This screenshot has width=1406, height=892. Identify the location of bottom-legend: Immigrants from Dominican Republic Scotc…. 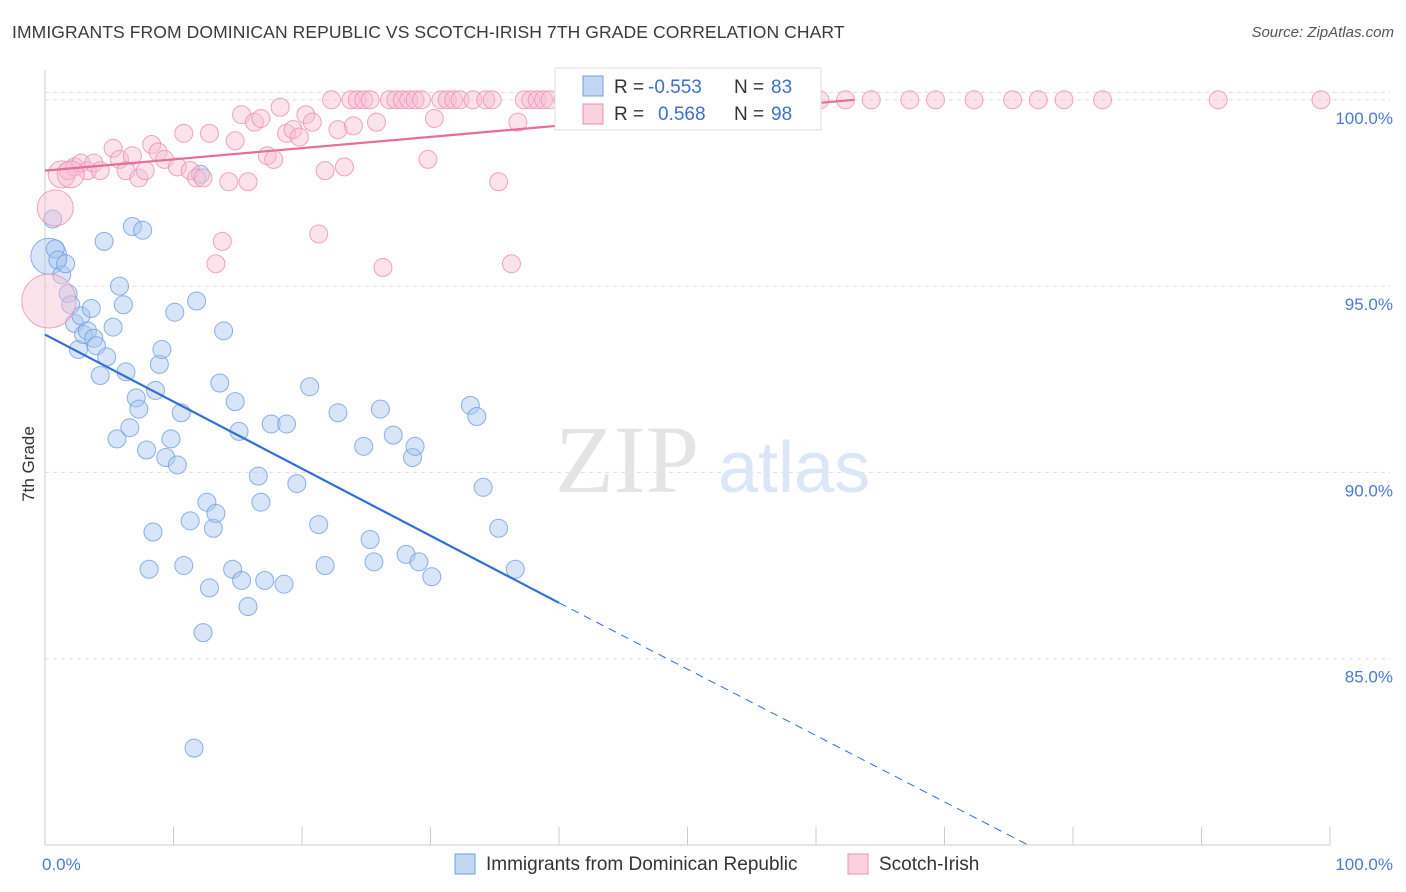
(716, 864).